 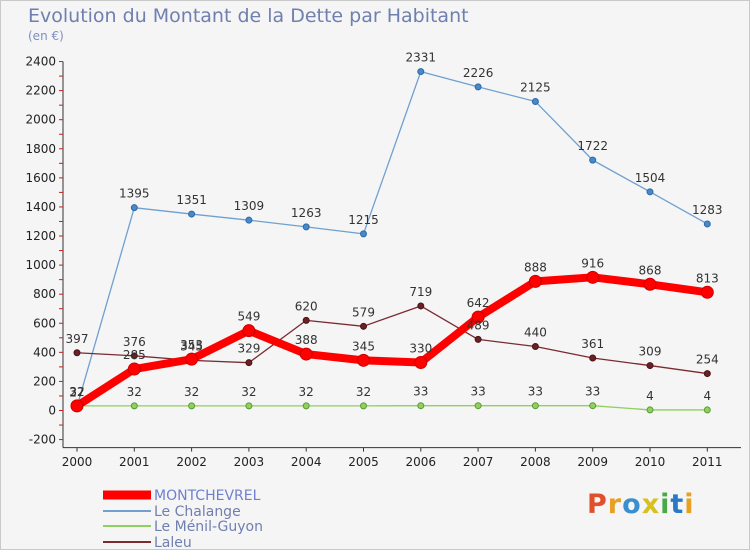 I want to click on y-tick-label: 1800, so click(x=40, y=149).